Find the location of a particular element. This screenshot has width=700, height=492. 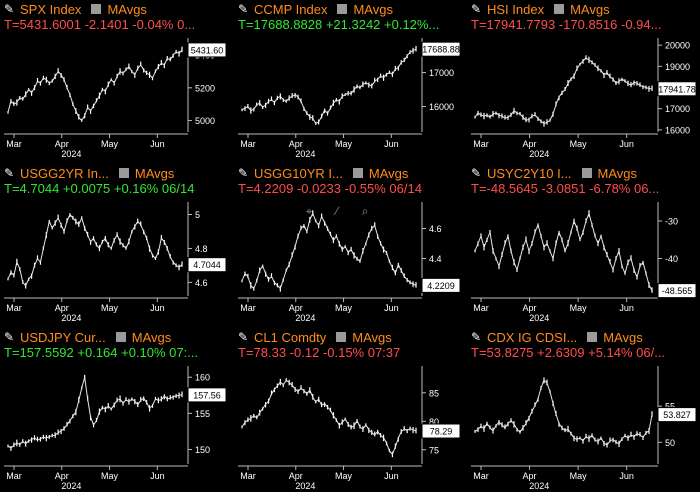

y-tick-label: 80 is located at coordinates (434, 422).